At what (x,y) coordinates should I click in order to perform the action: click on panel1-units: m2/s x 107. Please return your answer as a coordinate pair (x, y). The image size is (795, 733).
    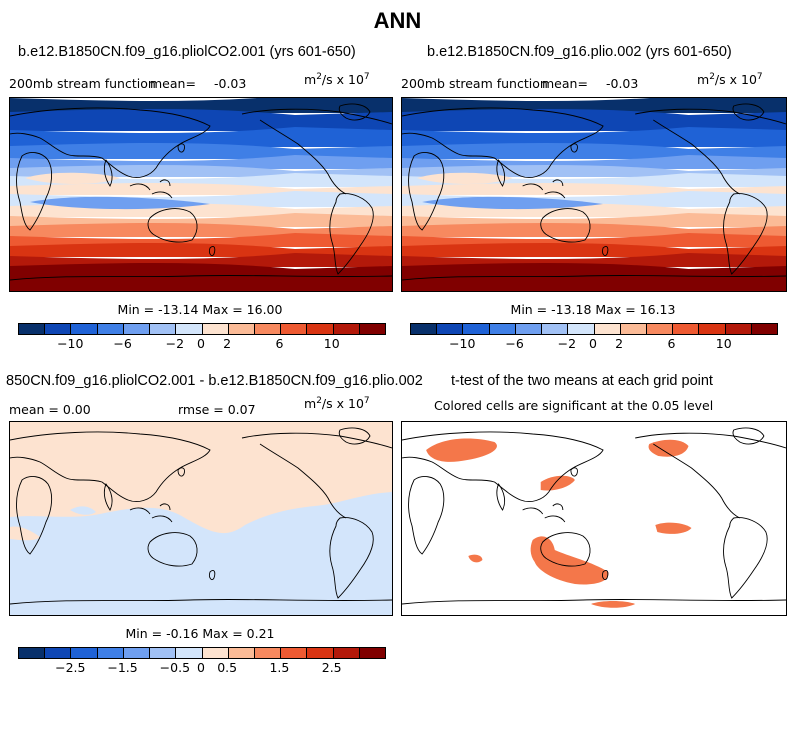
    Looking at the image, I should click on (337, 80).